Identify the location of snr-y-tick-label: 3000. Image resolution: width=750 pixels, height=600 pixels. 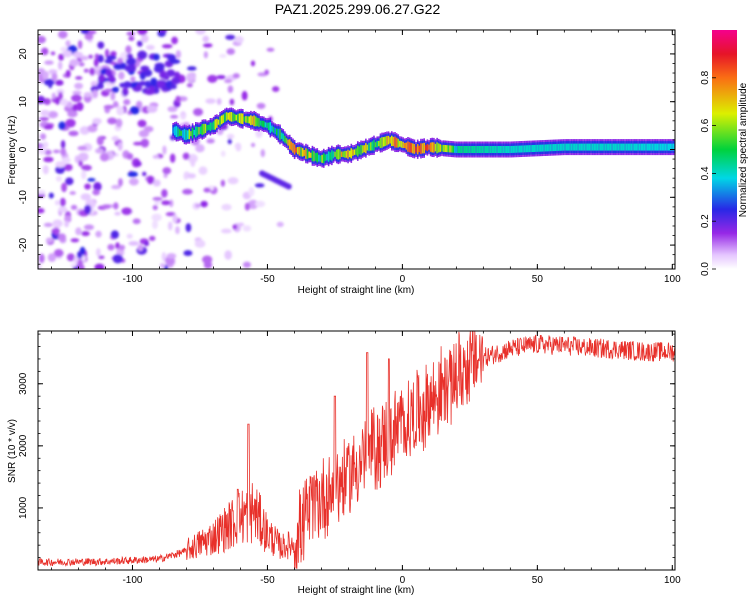
(23, 383).